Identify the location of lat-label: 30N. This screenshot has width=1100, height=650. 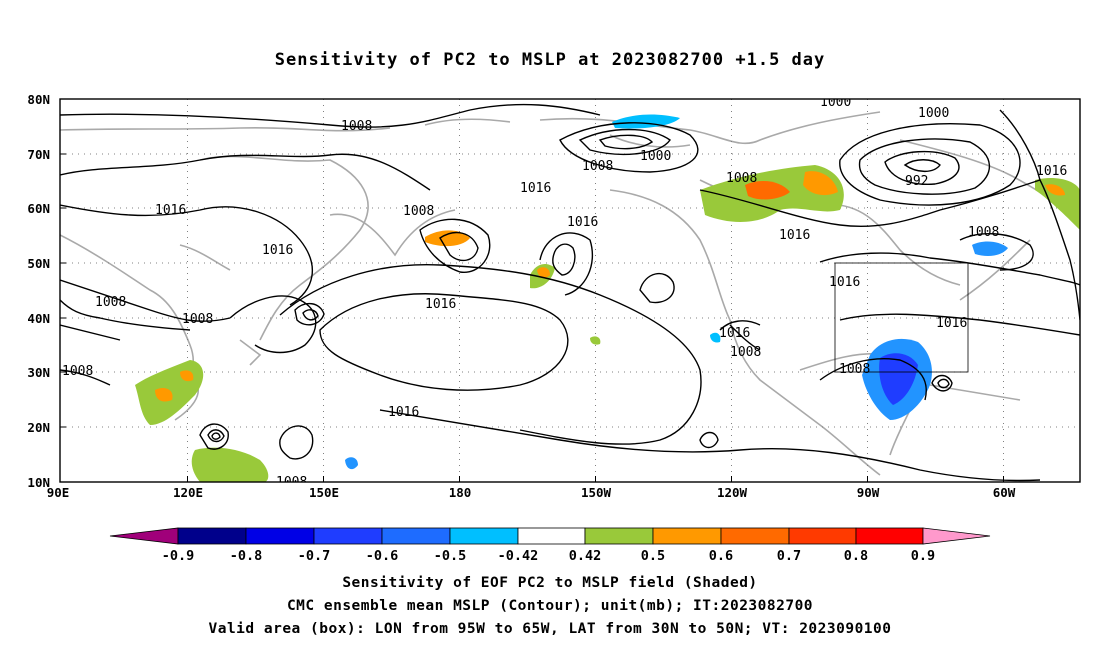
(38, 372).